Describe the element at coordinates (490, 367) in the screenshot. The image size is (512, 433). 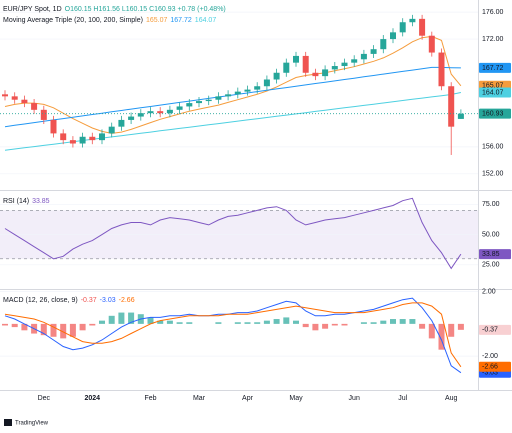
I see `value-box-label: -2.66` at that location.